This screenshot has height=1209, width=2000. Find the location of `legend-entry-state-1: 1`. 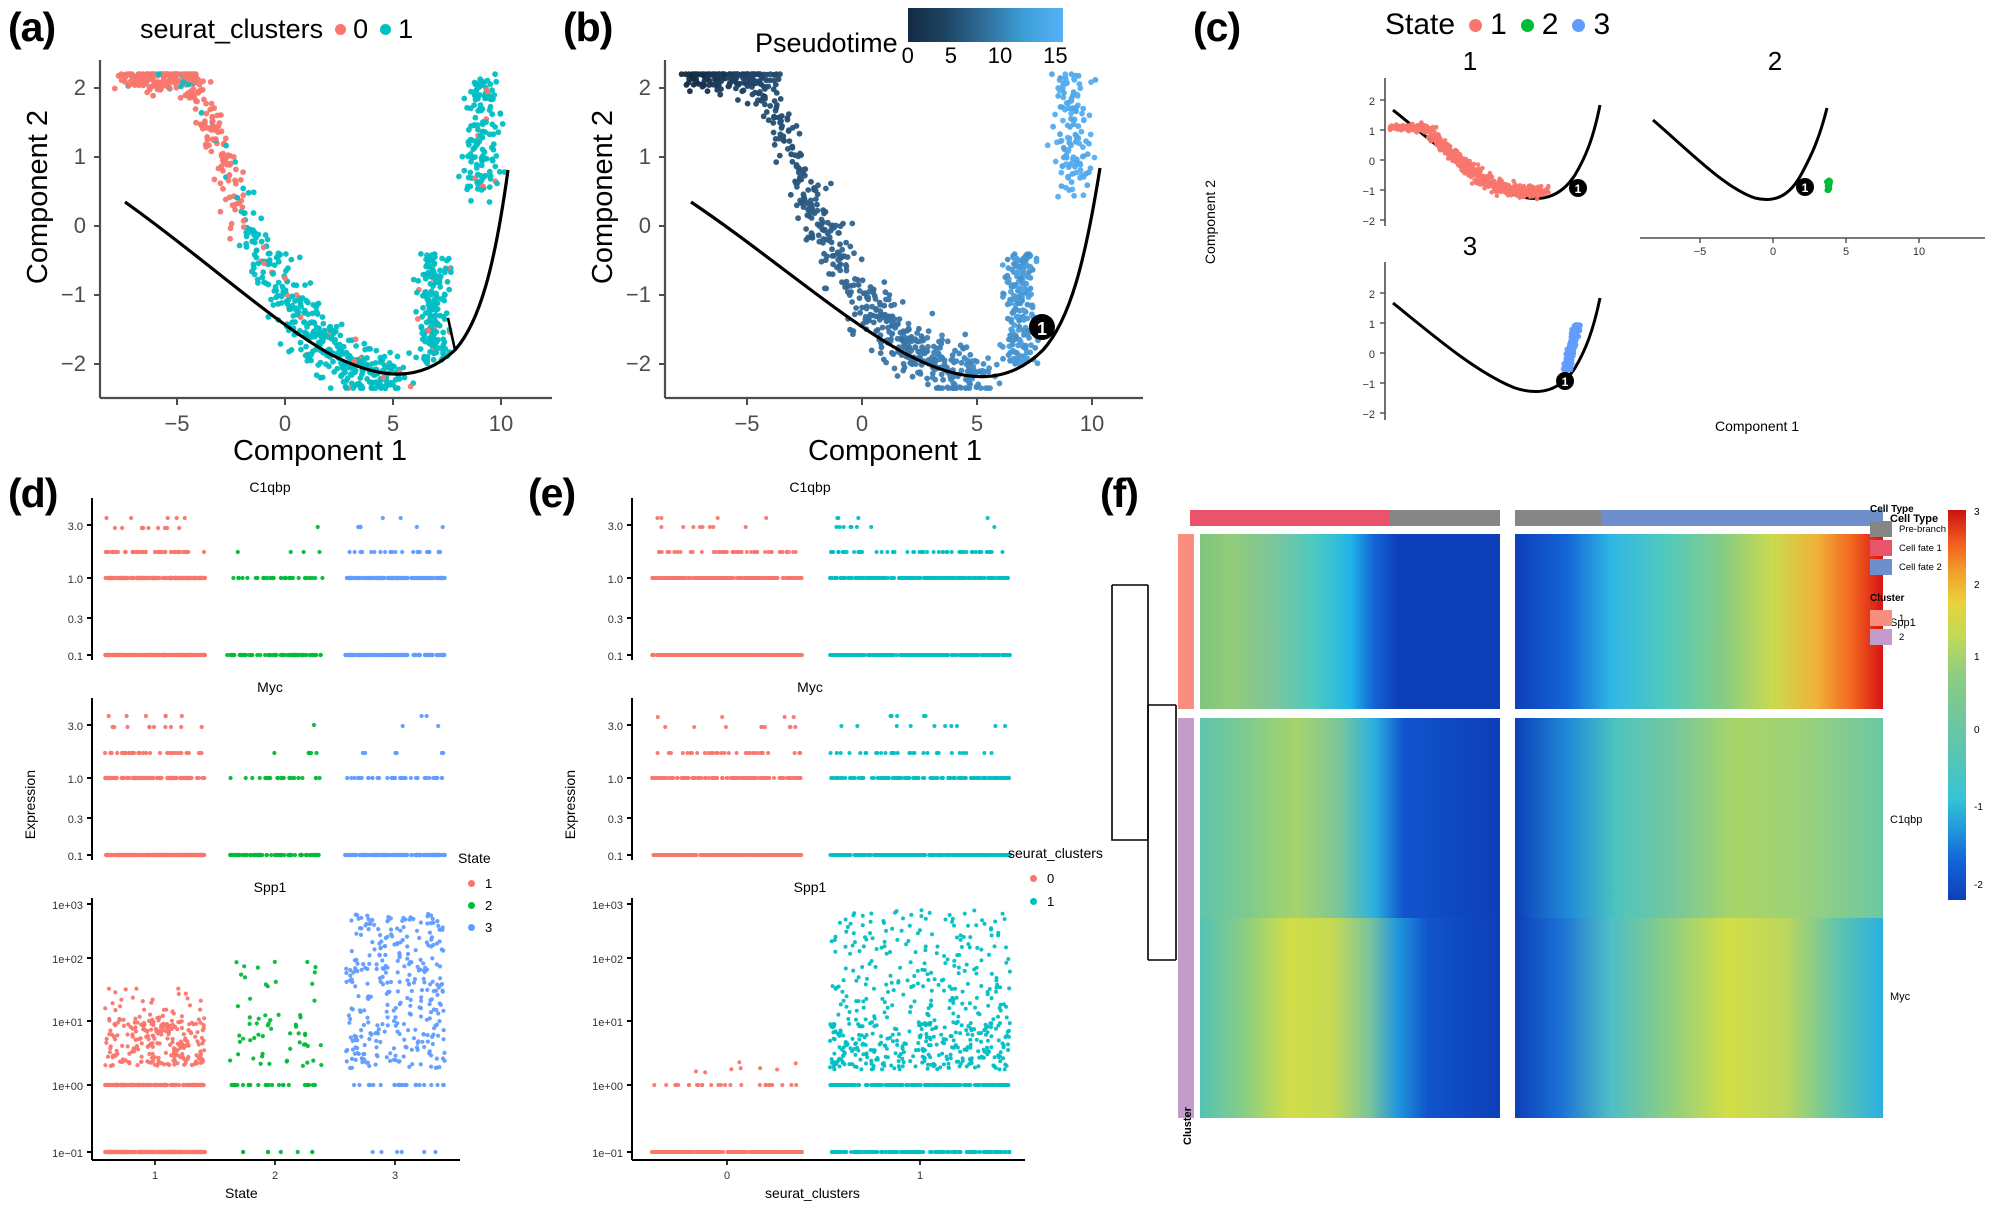

legend-entry-state-1: 1 is located at coordinates (1488, 25).